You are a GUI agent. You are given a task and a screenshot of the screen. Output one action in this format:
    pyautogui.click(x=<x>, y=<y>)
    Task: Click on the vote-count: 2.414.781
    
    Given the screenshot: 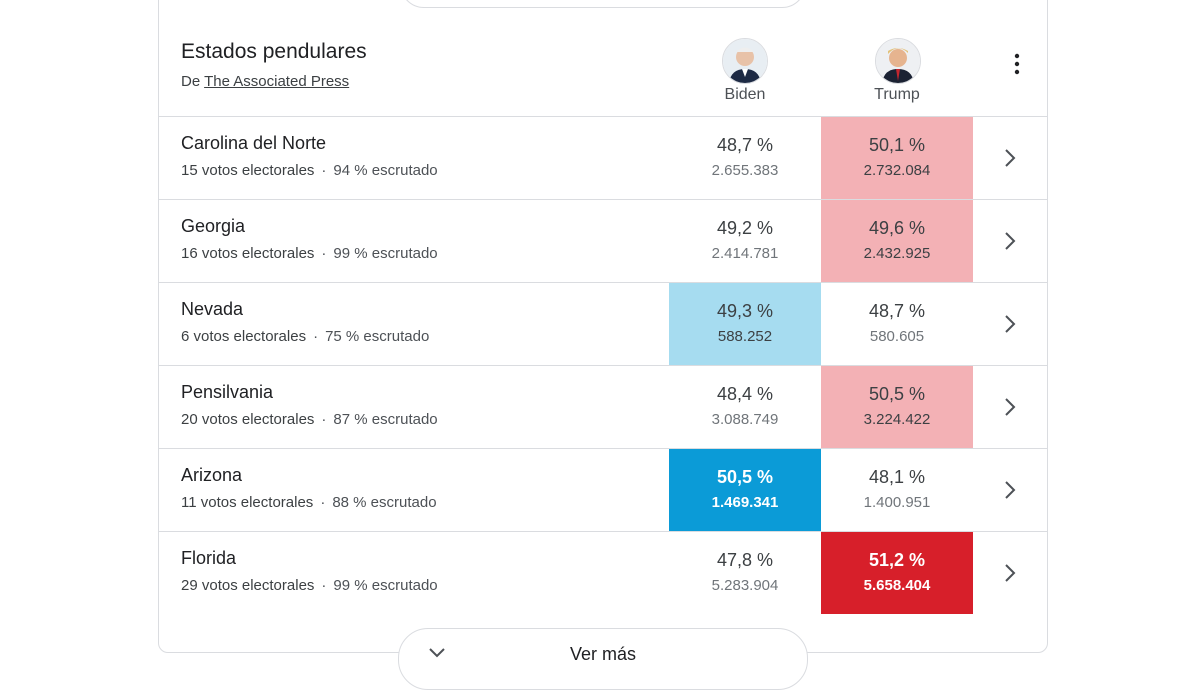 What is the action you would take?
    pyautogui.click(x=745, y=253)
    